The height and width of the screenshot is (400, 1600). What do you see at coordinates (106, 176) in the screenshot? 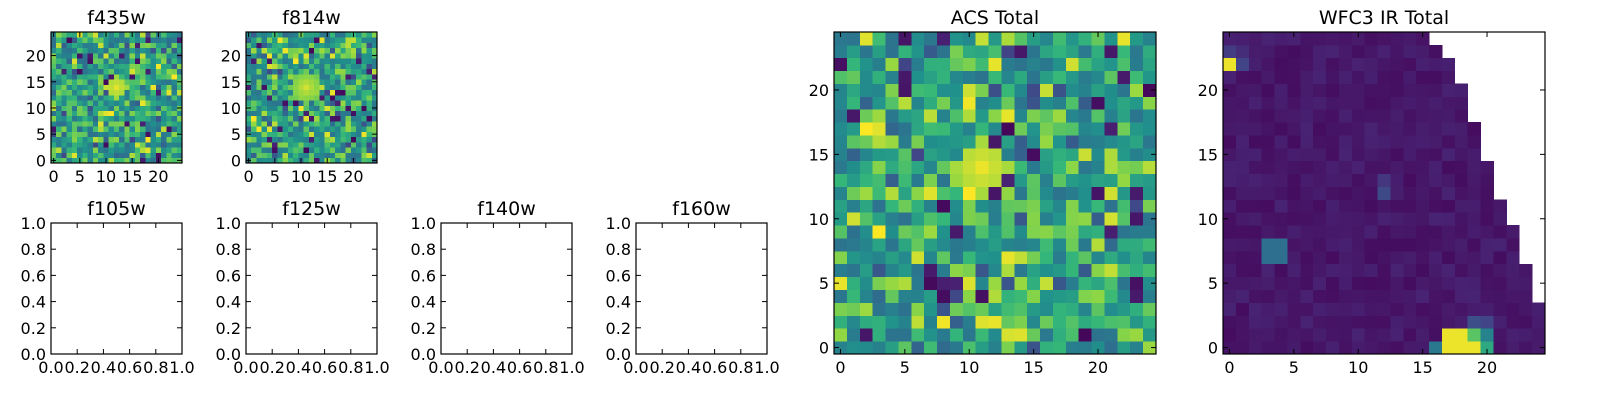
I see `x-tick-label: 10` at bounding box center [106, 176].